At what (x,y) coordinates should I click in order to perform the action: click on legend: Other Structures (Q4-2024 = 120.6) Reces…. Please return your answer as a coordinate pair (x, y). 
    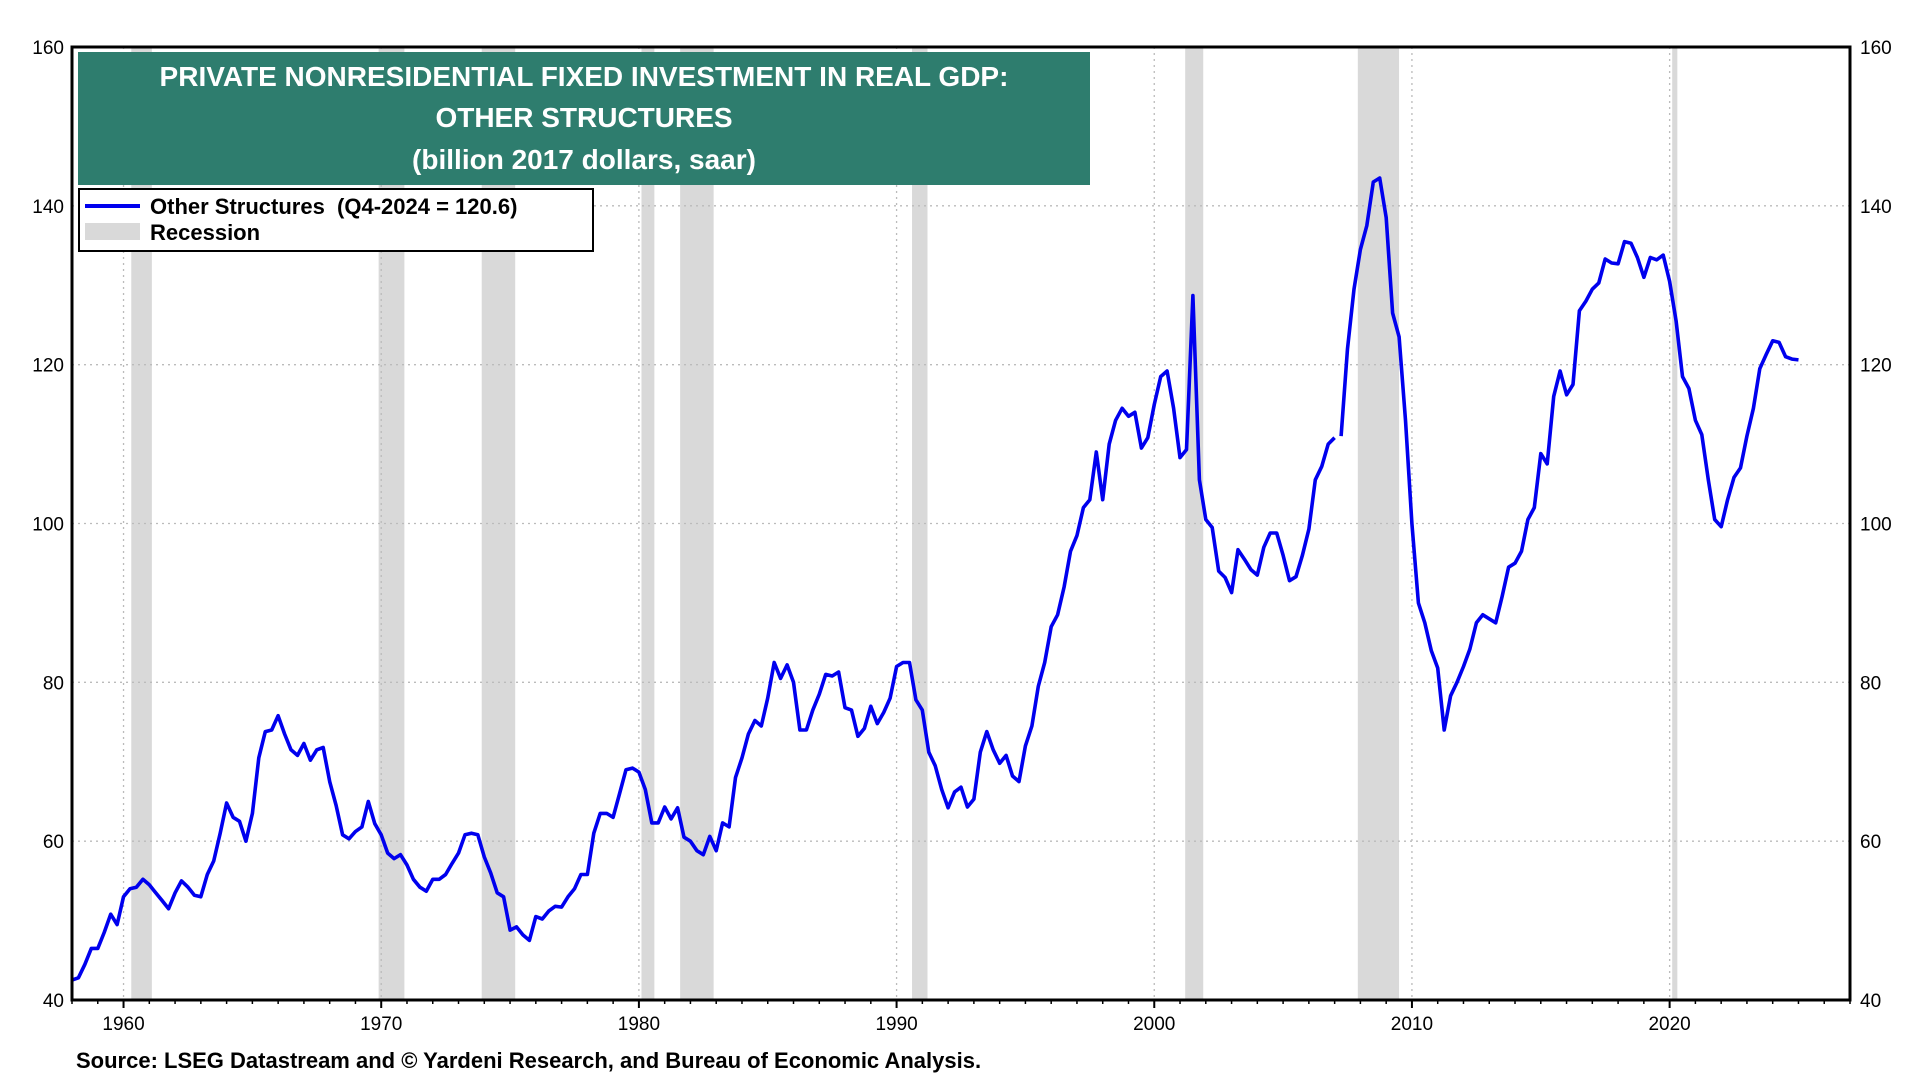
    Looking at the image, I should click on (336, 220).